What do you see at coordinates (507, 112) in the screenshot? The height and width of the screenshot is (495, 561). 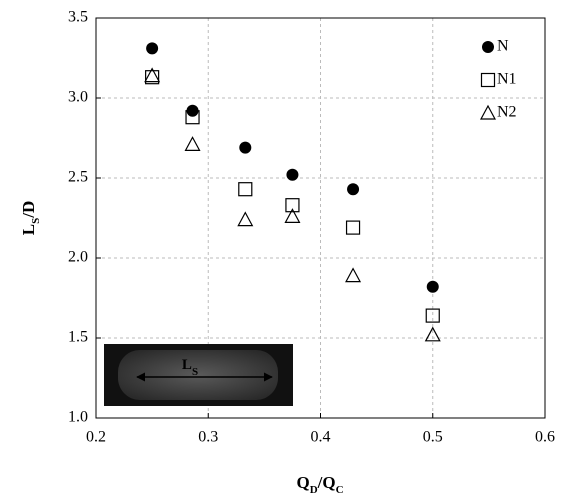 I see `legend-label: N2` at bounding box center [507, 112].